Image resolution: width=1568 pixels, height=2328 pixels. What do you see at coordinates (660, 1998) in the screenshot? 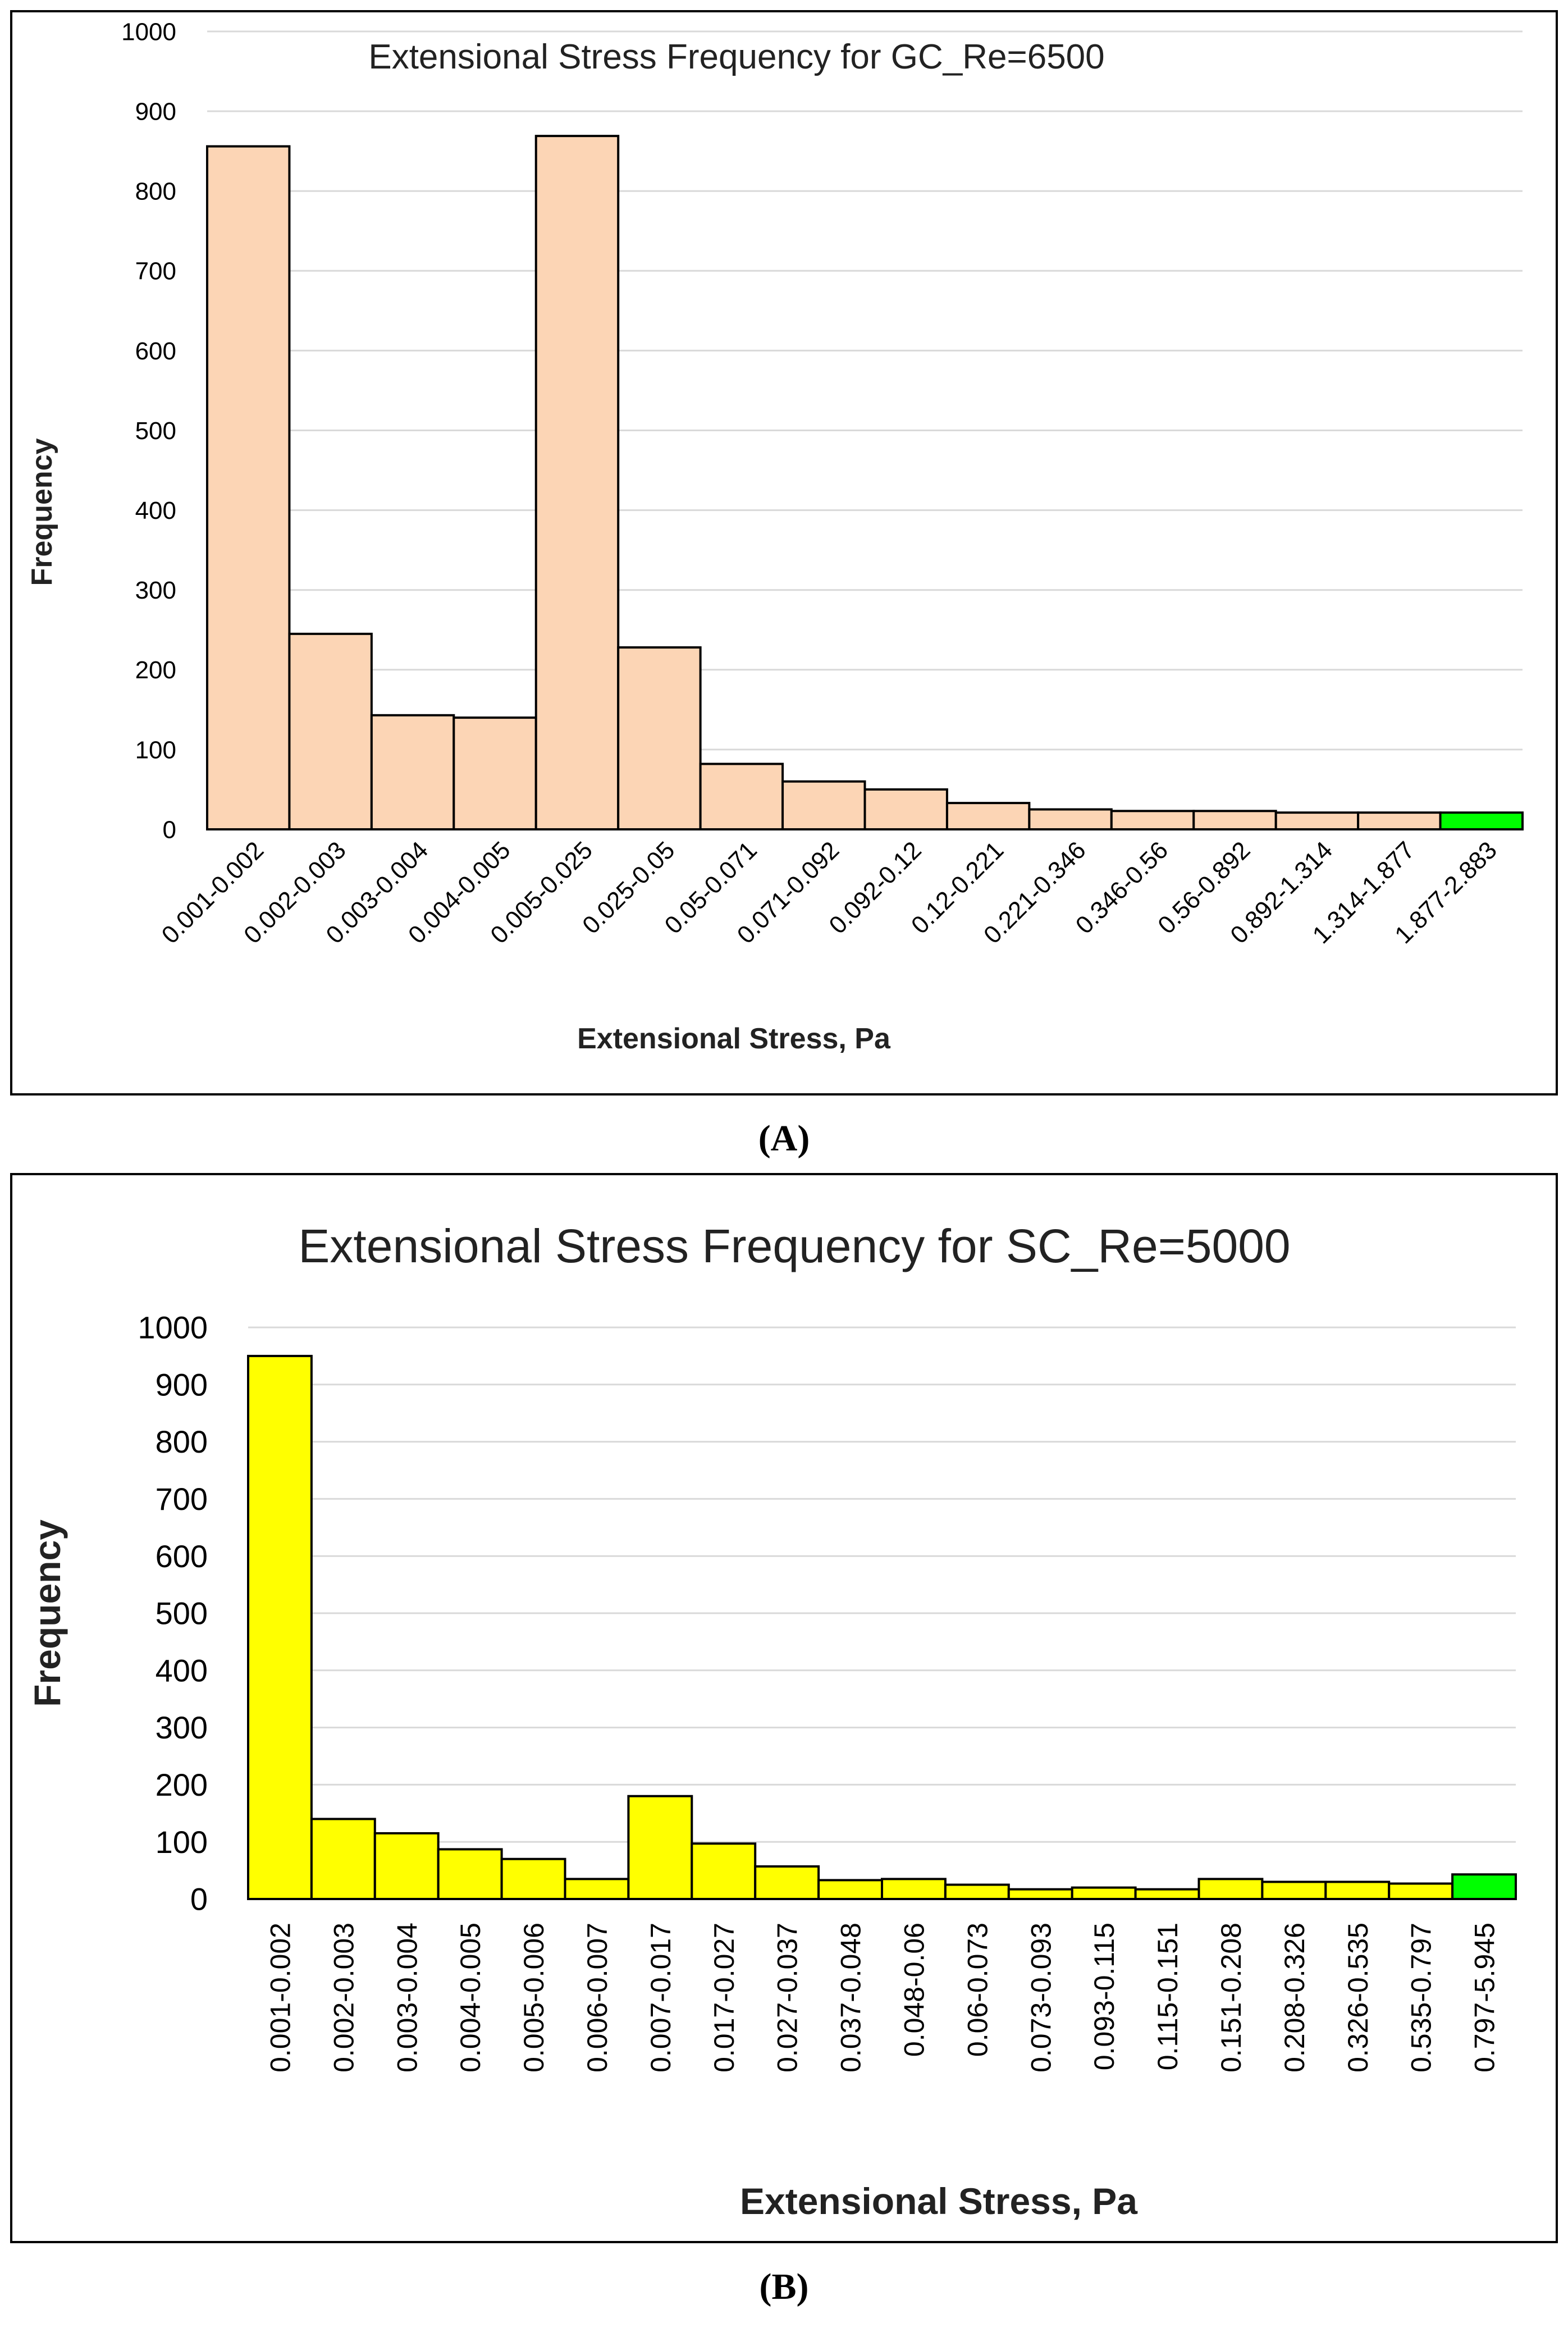
I see `x-tick-label: 0.007-0.017` at bounding box center [660, 1998].